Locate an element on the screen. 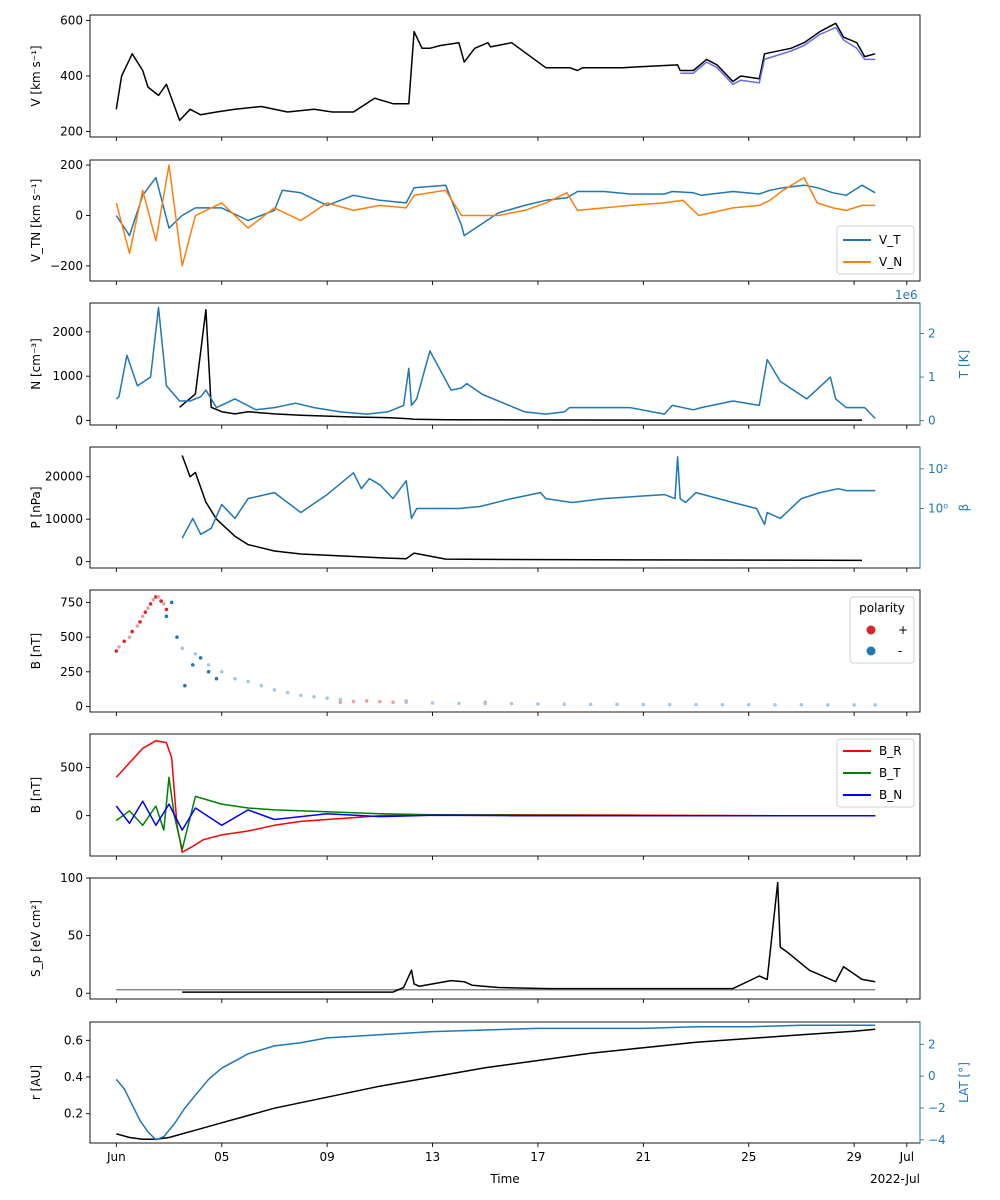 This screenshot has width=1000, height=1200. y-tick-label: 0.6 is located at coordinates (73, 1040).